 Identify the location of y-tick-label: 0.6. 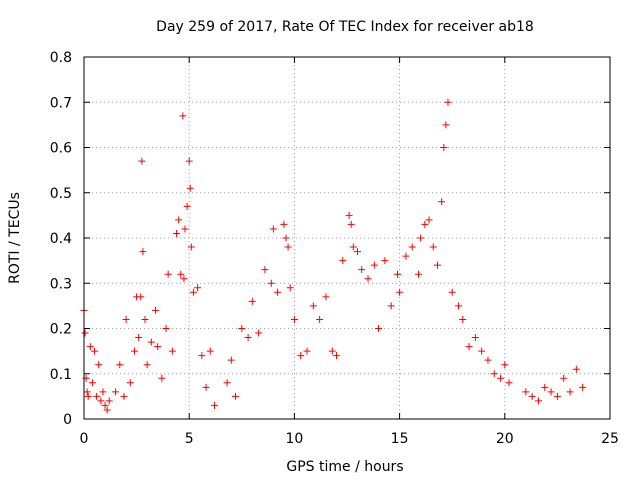
(61, 149).